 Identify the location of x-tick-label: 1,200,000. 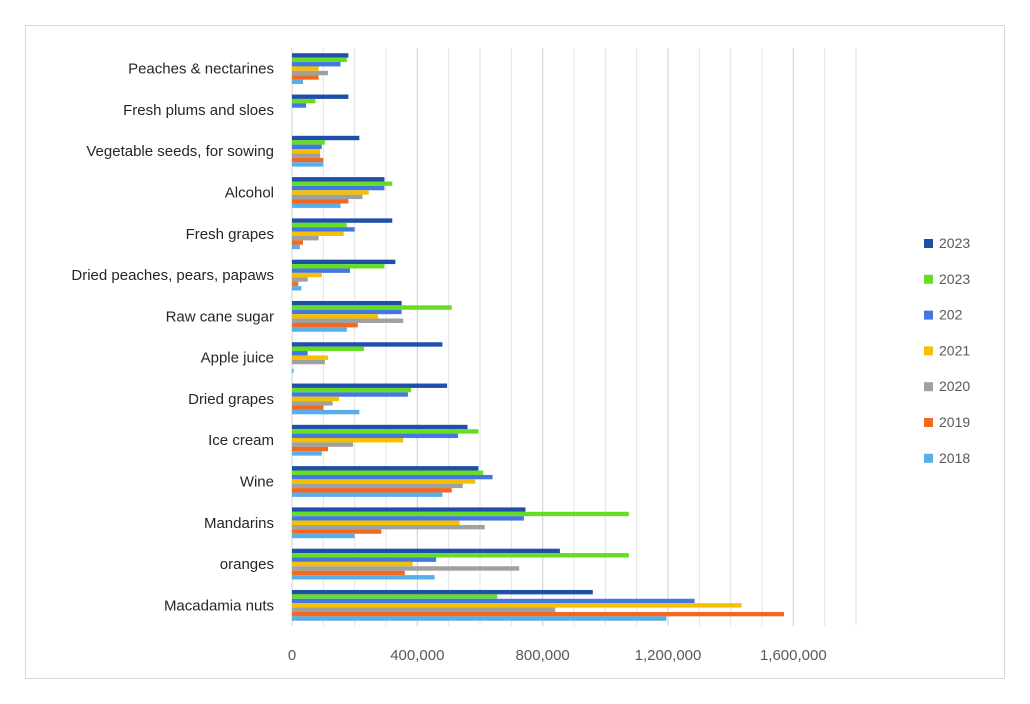
(668, 655).